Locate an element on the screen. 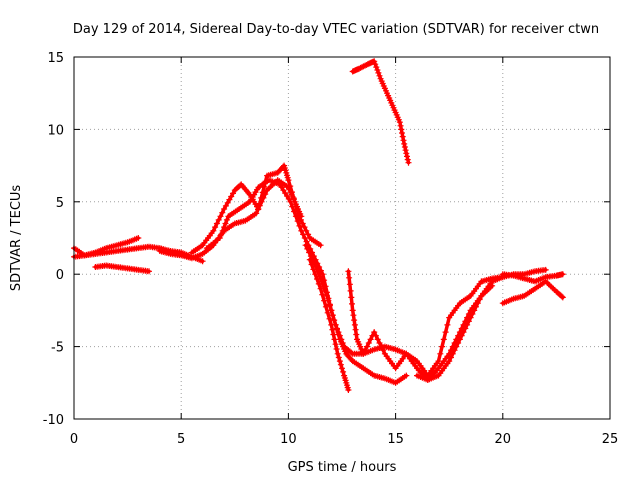 Image resolution: width=640 pixels, height=480 pixels. y-tick-label: 0 is located at coordinates (60, 275).